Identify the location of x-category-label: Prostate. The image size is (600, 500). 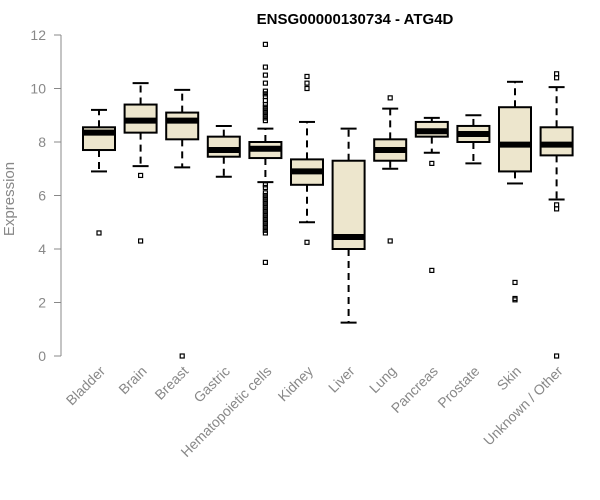
(458, 387).